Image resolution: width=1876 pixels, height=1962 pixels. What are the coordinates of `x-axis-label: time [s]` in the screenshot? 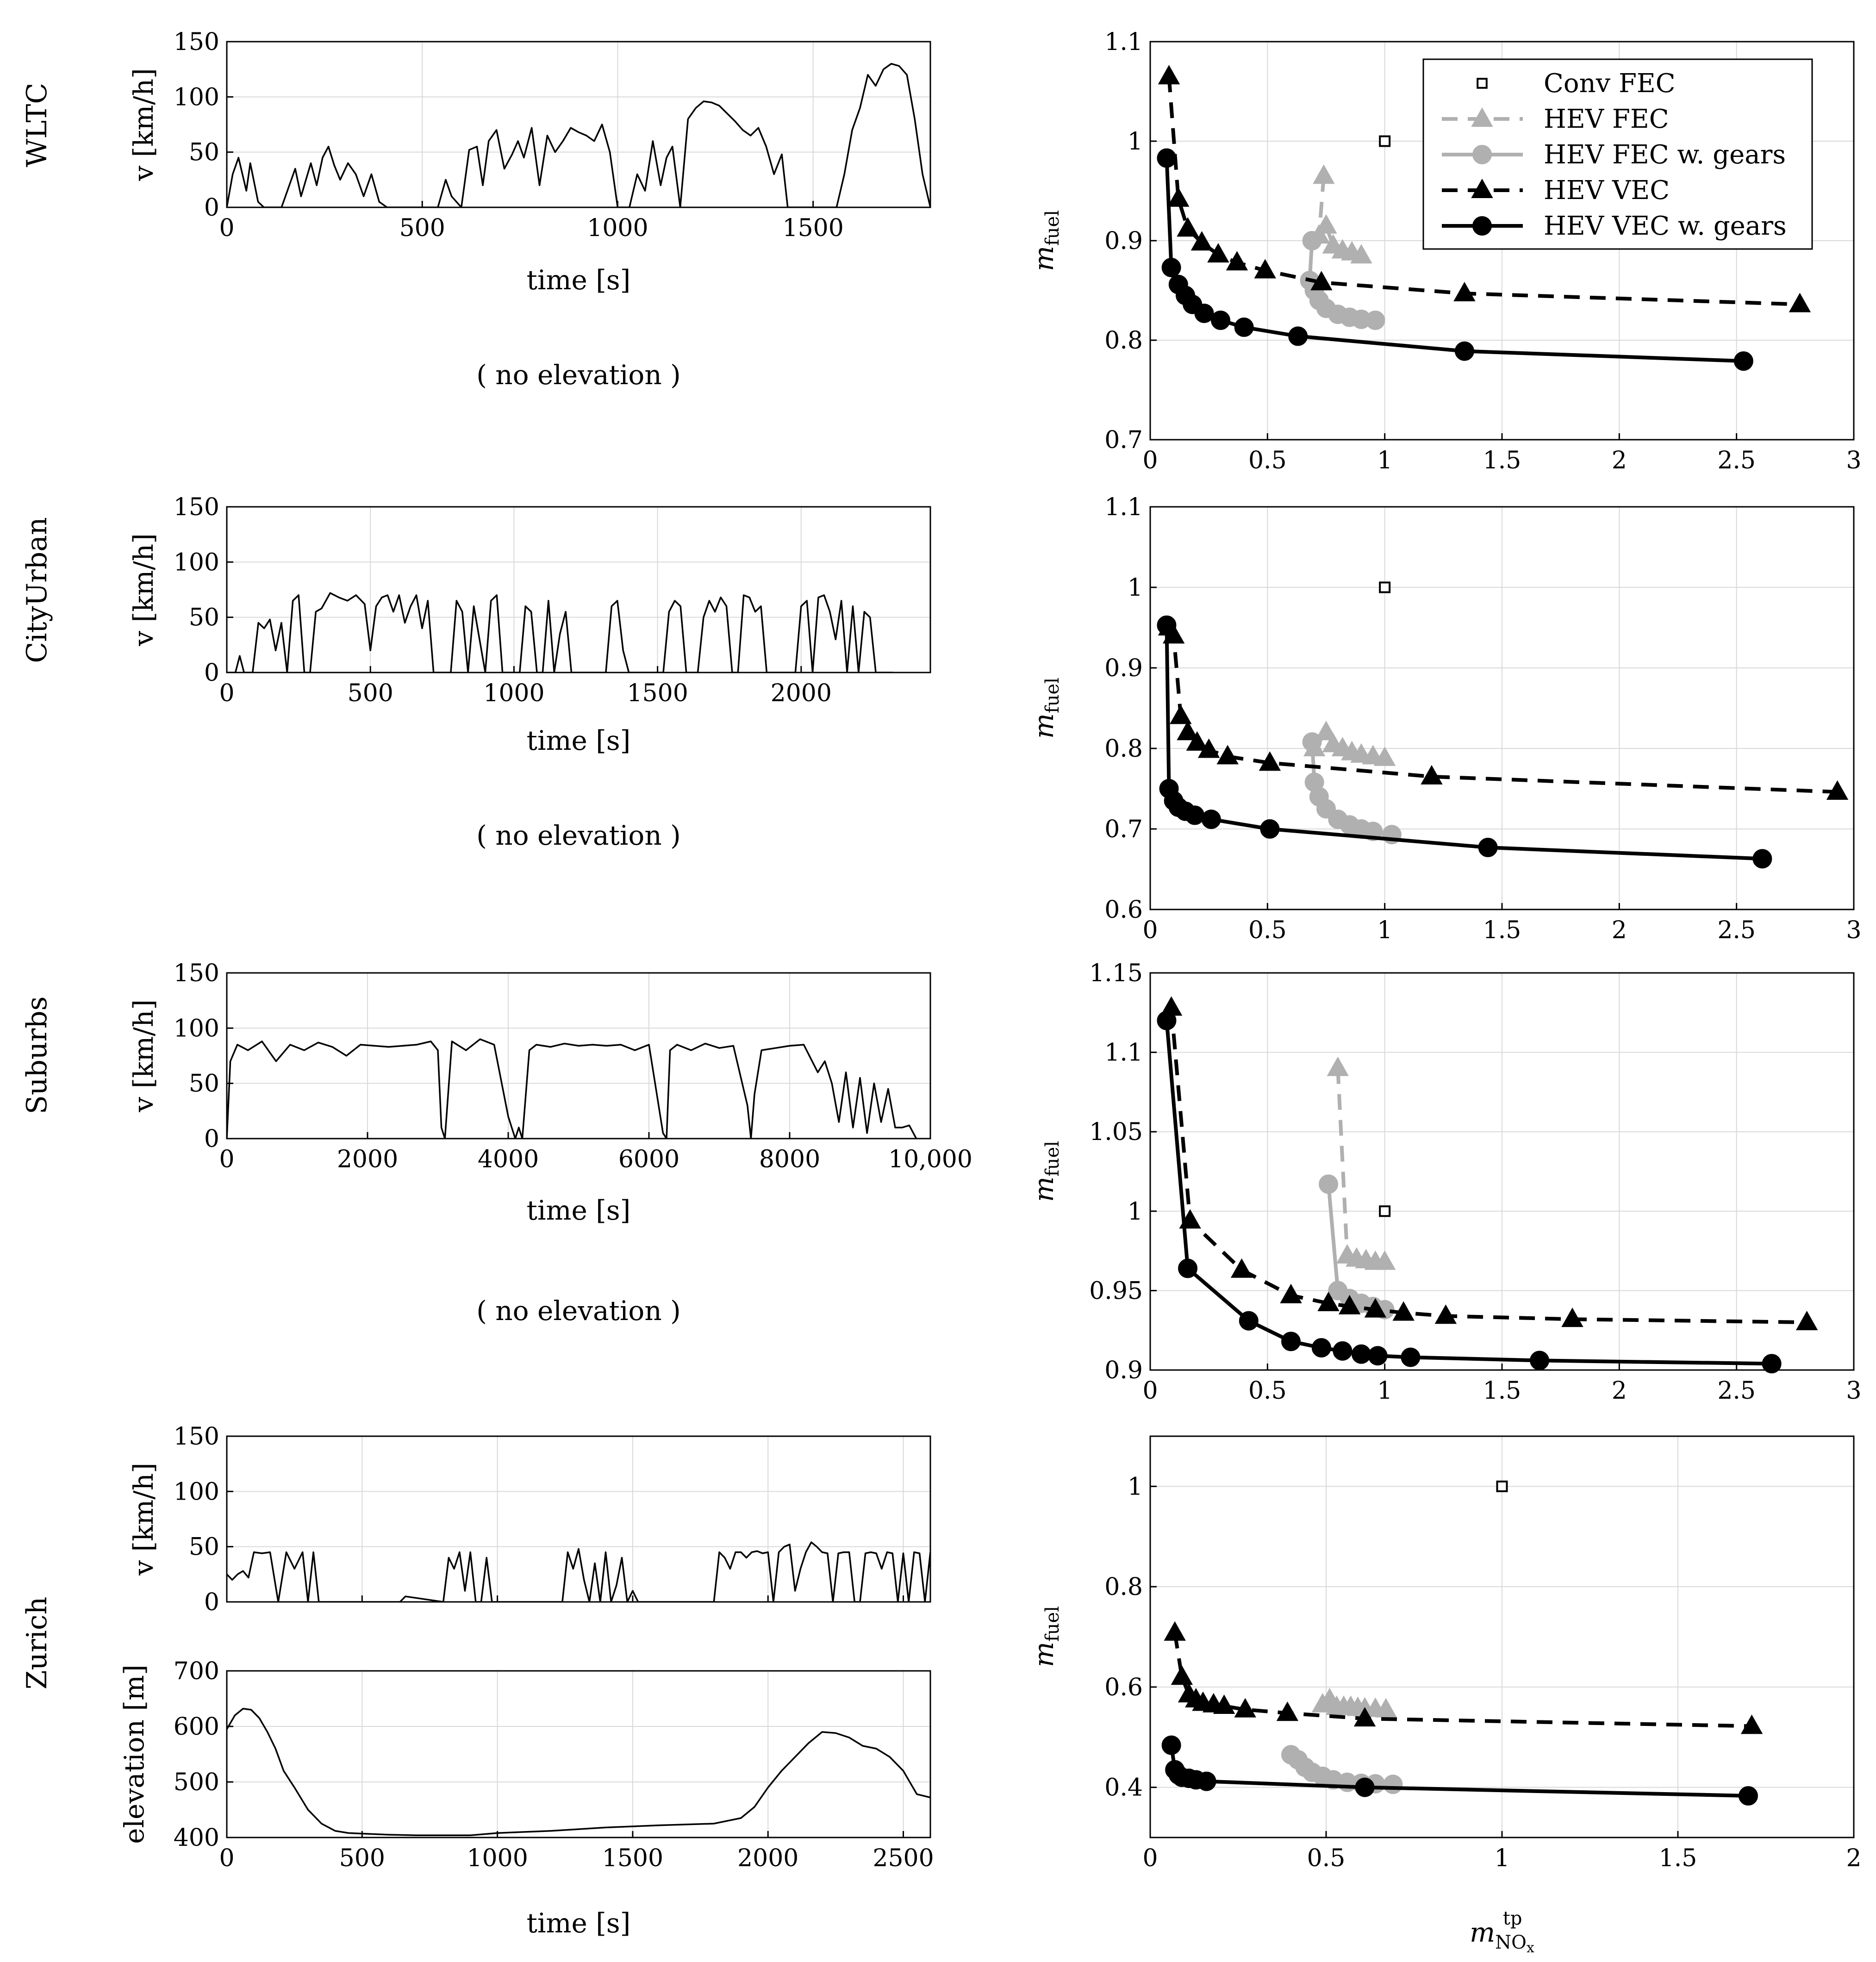 It's located at (579, 740).